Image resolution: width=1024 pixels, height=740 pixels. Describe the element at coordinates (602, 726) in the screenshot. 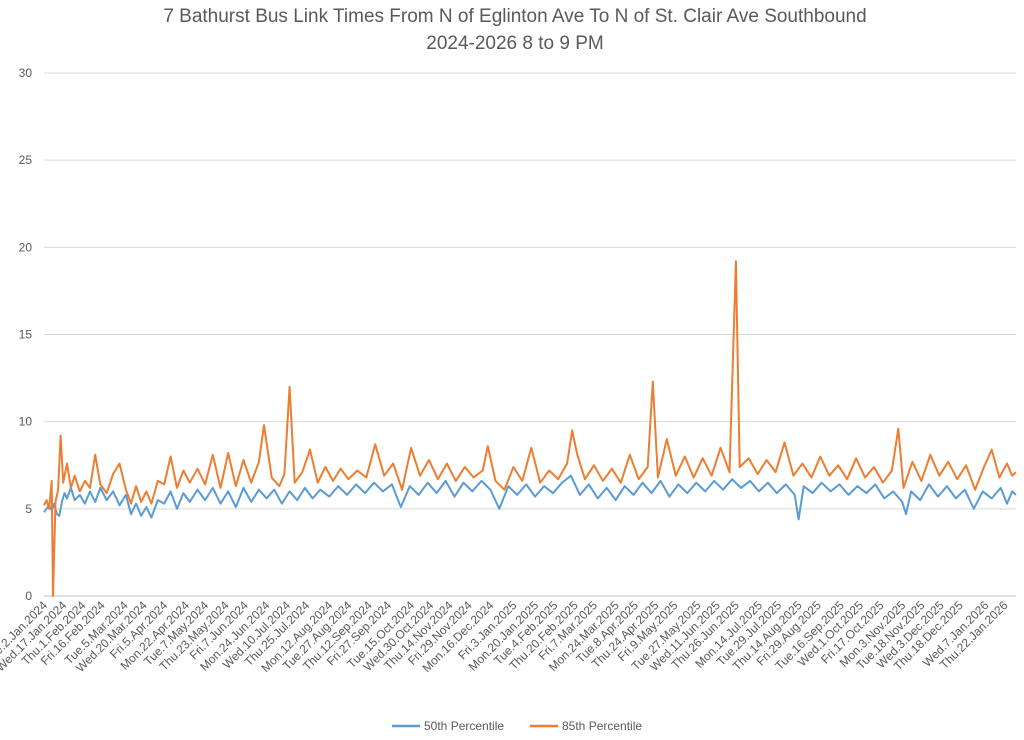

I see `legend-label-85th: 85th Percentile` at that location.